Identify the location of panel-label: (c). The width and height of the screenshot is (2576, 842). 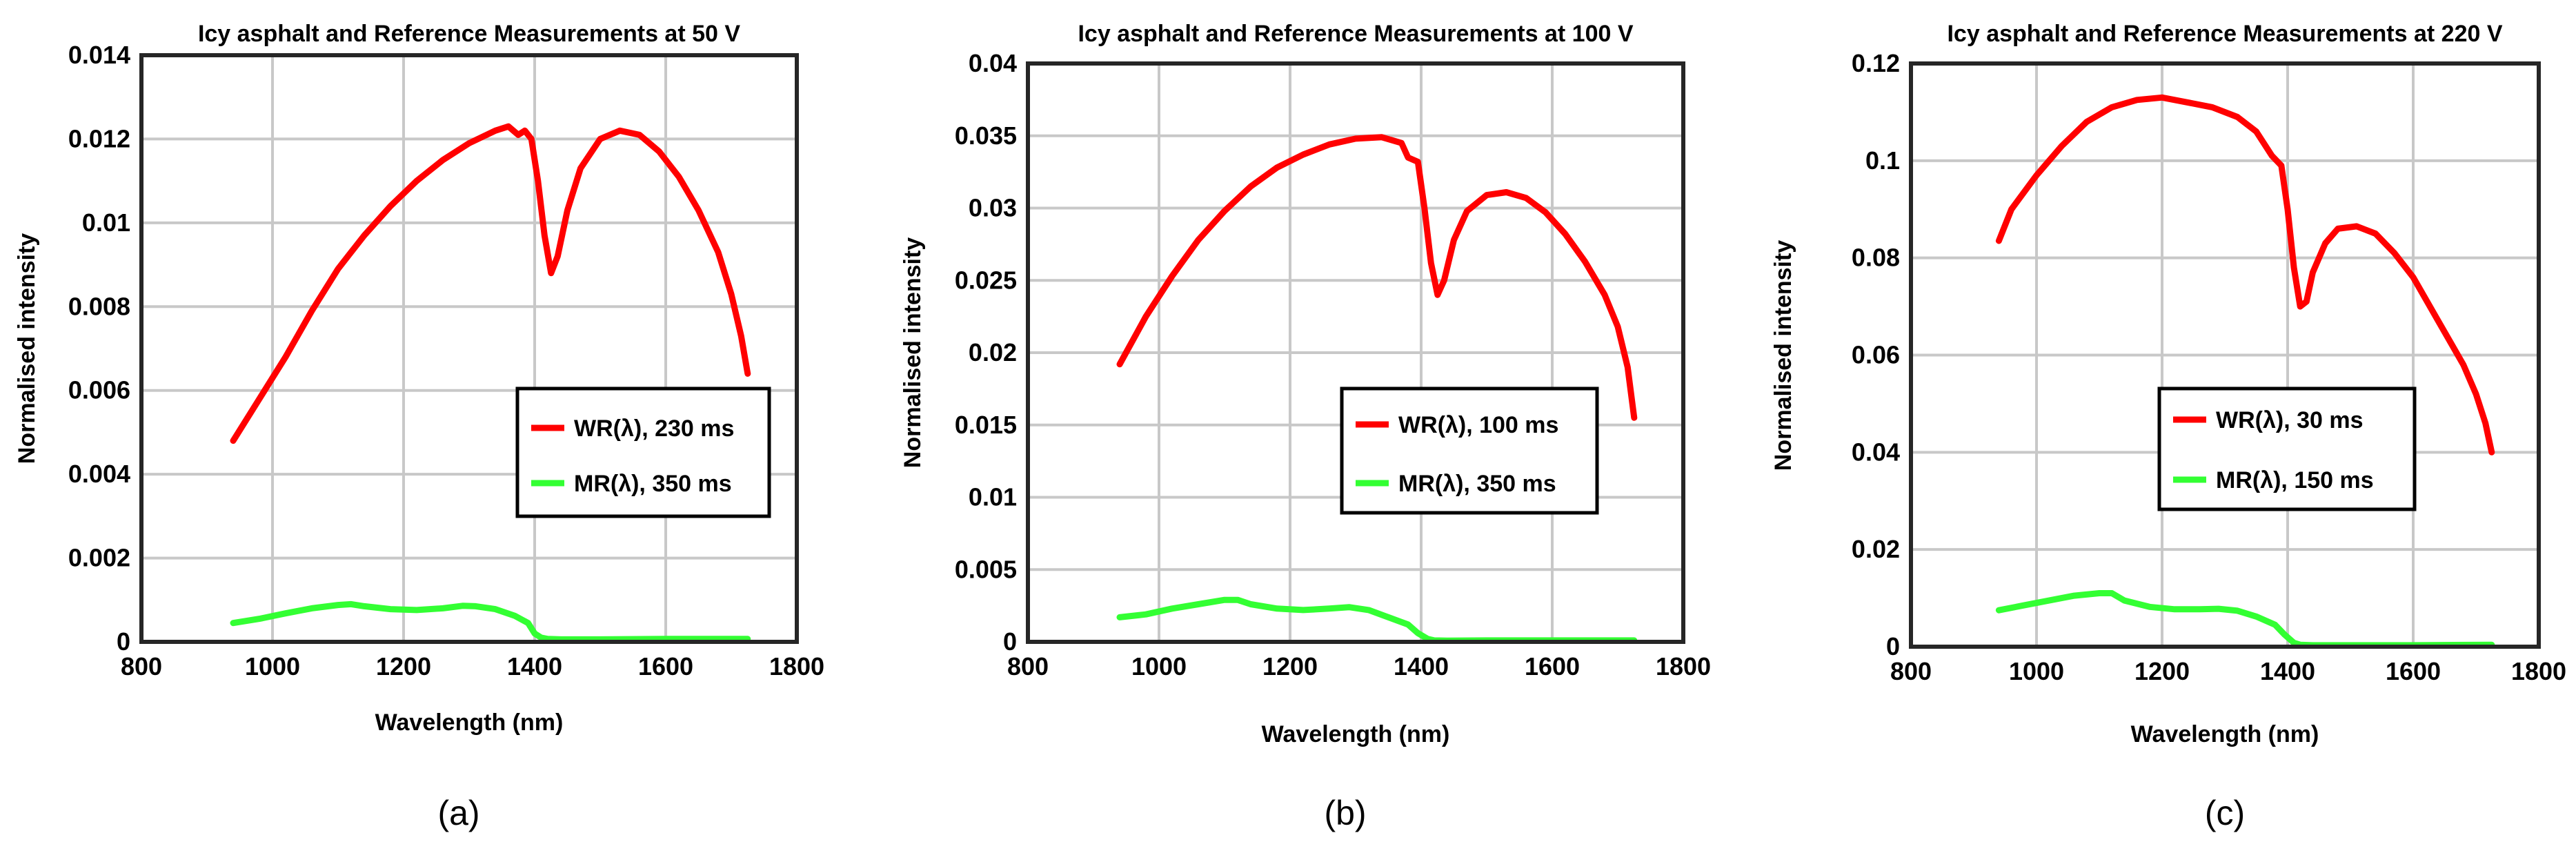
(2225, 813).